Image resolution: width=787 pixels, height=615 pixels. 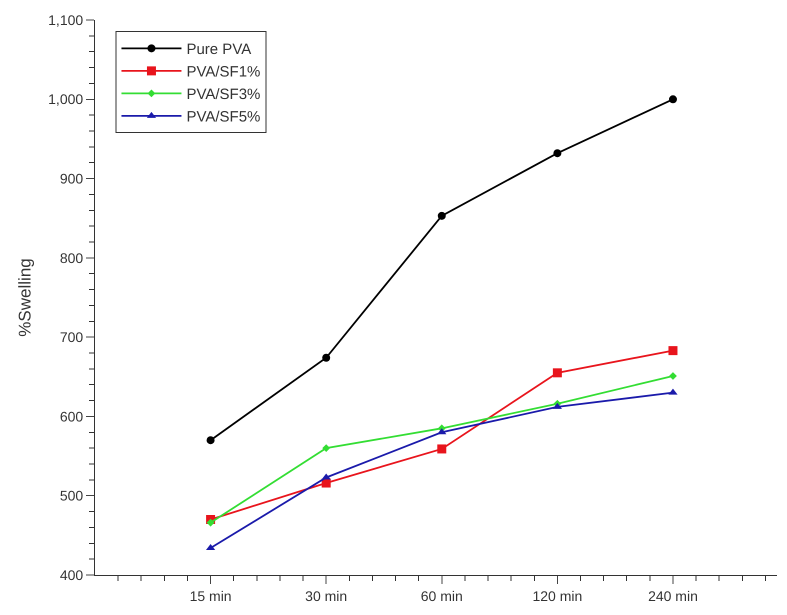 What do you see at coordinates (219, 49) in the screenshot?
I see `legend-label: Pure PVA` at bounding box center [219, 49].